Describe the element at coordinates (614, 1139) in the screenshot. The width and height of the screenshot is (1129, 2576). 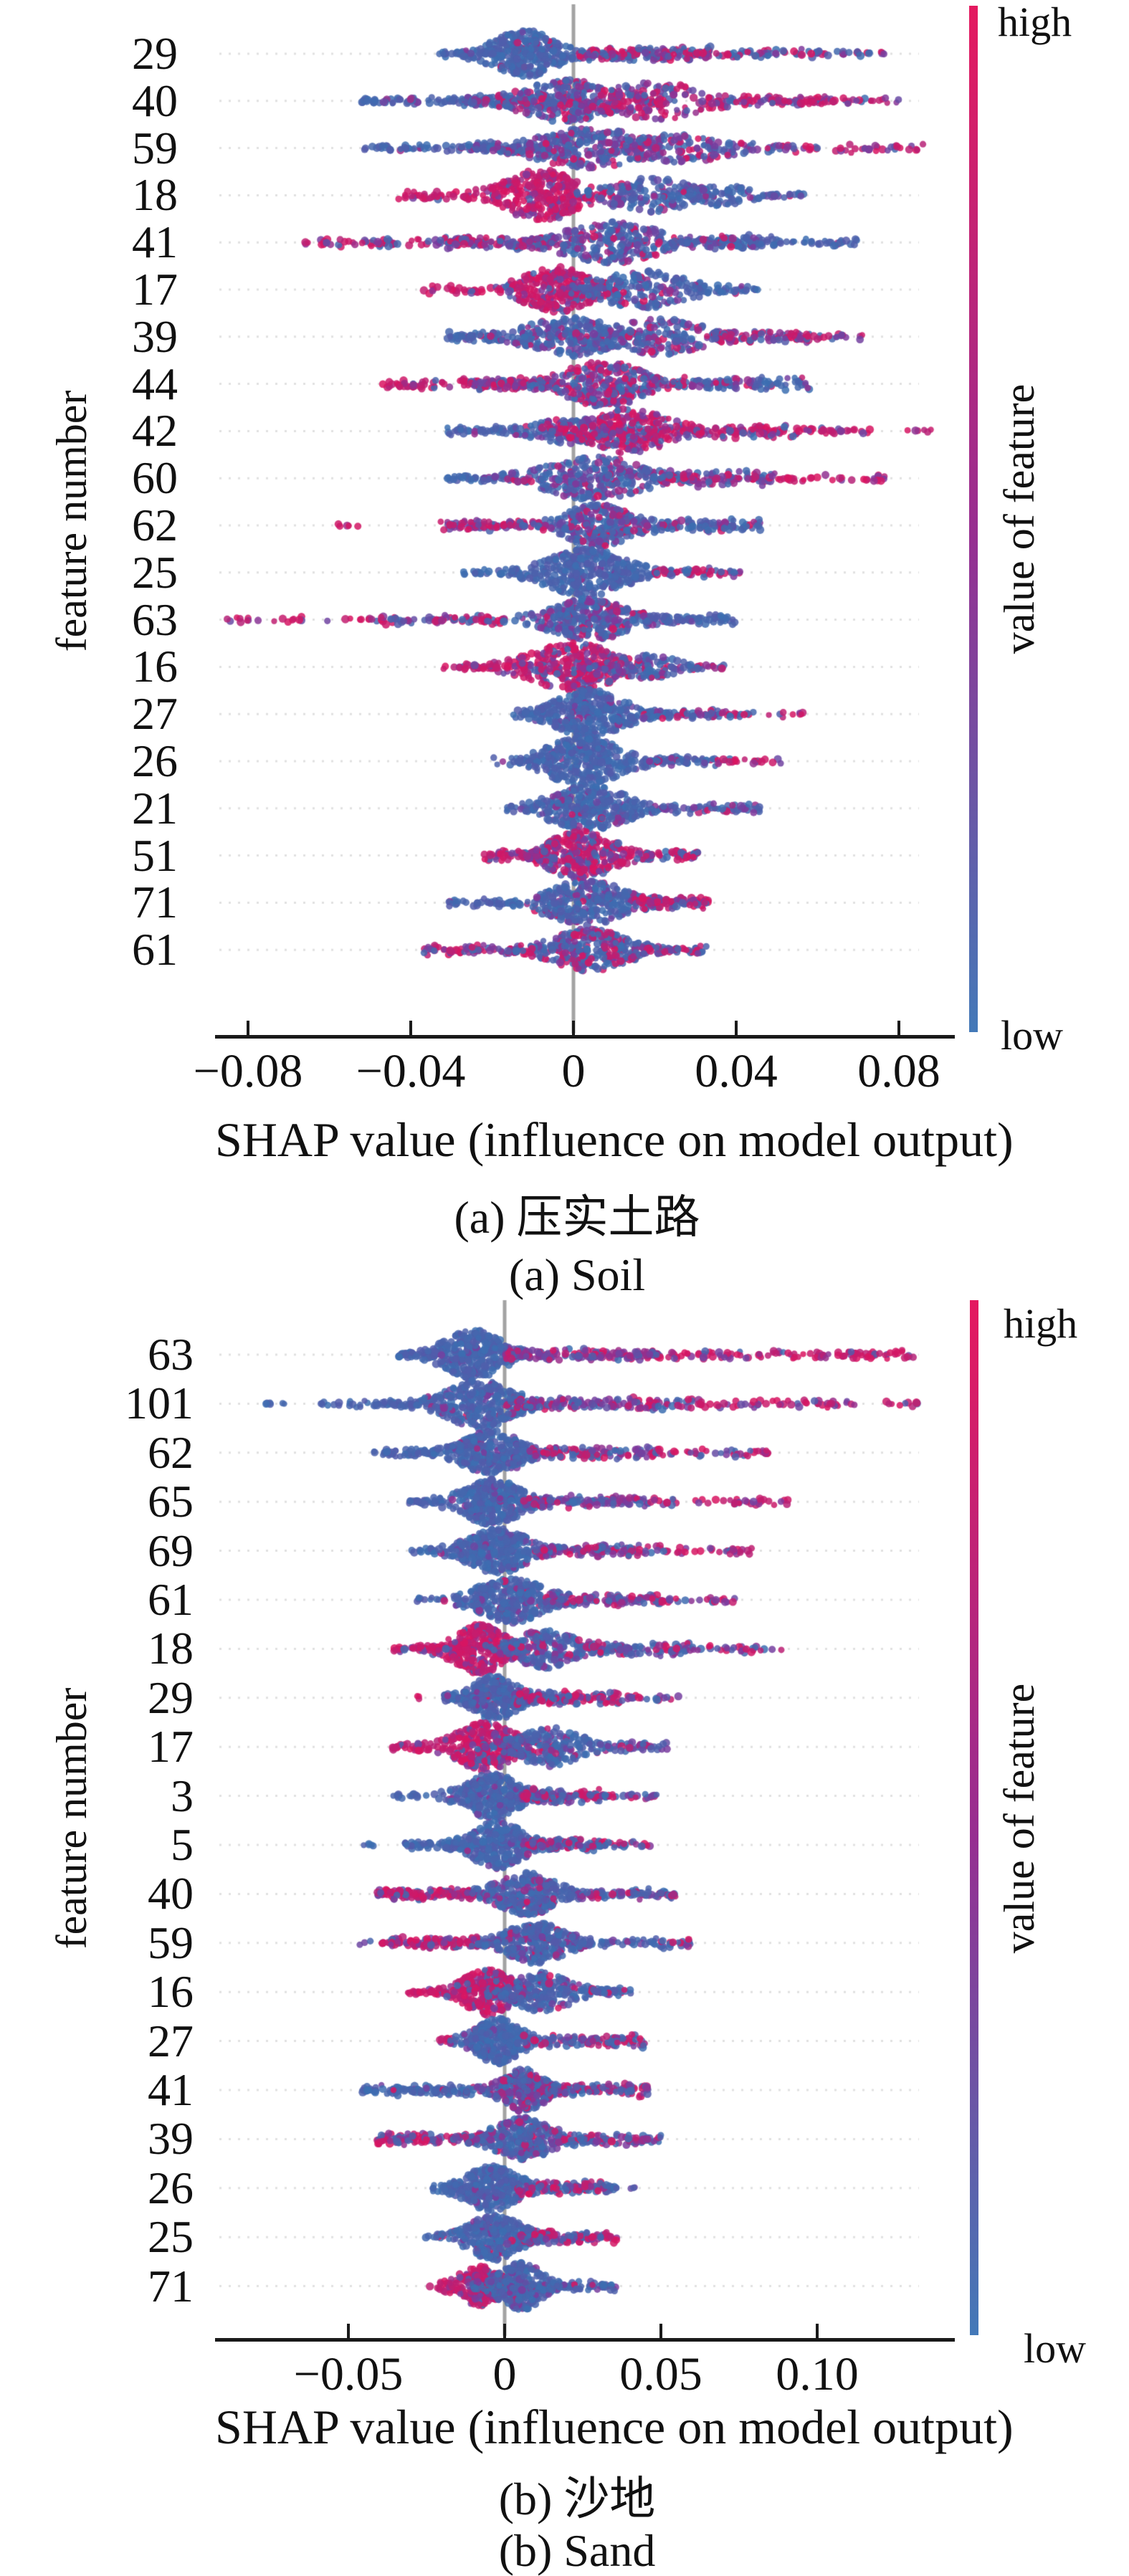
I see `x-axis-title-a: SHAP value (influence on model output)` at that location.